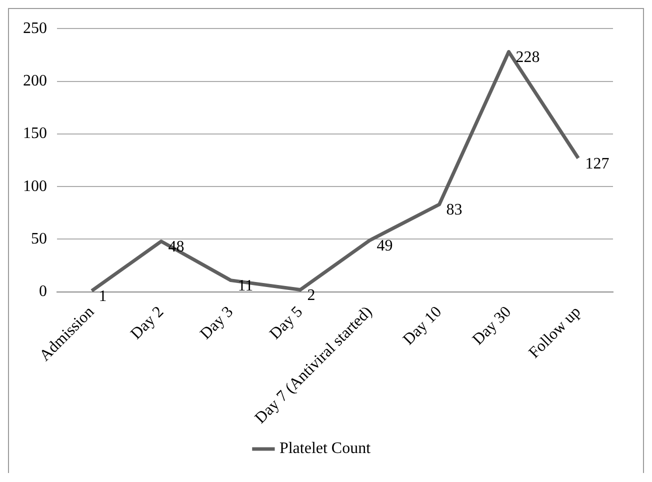 Image resolution: width=652 pixels, height=482 pixels. I want to click on x-tick-label: Day 3, so click(217, 323).